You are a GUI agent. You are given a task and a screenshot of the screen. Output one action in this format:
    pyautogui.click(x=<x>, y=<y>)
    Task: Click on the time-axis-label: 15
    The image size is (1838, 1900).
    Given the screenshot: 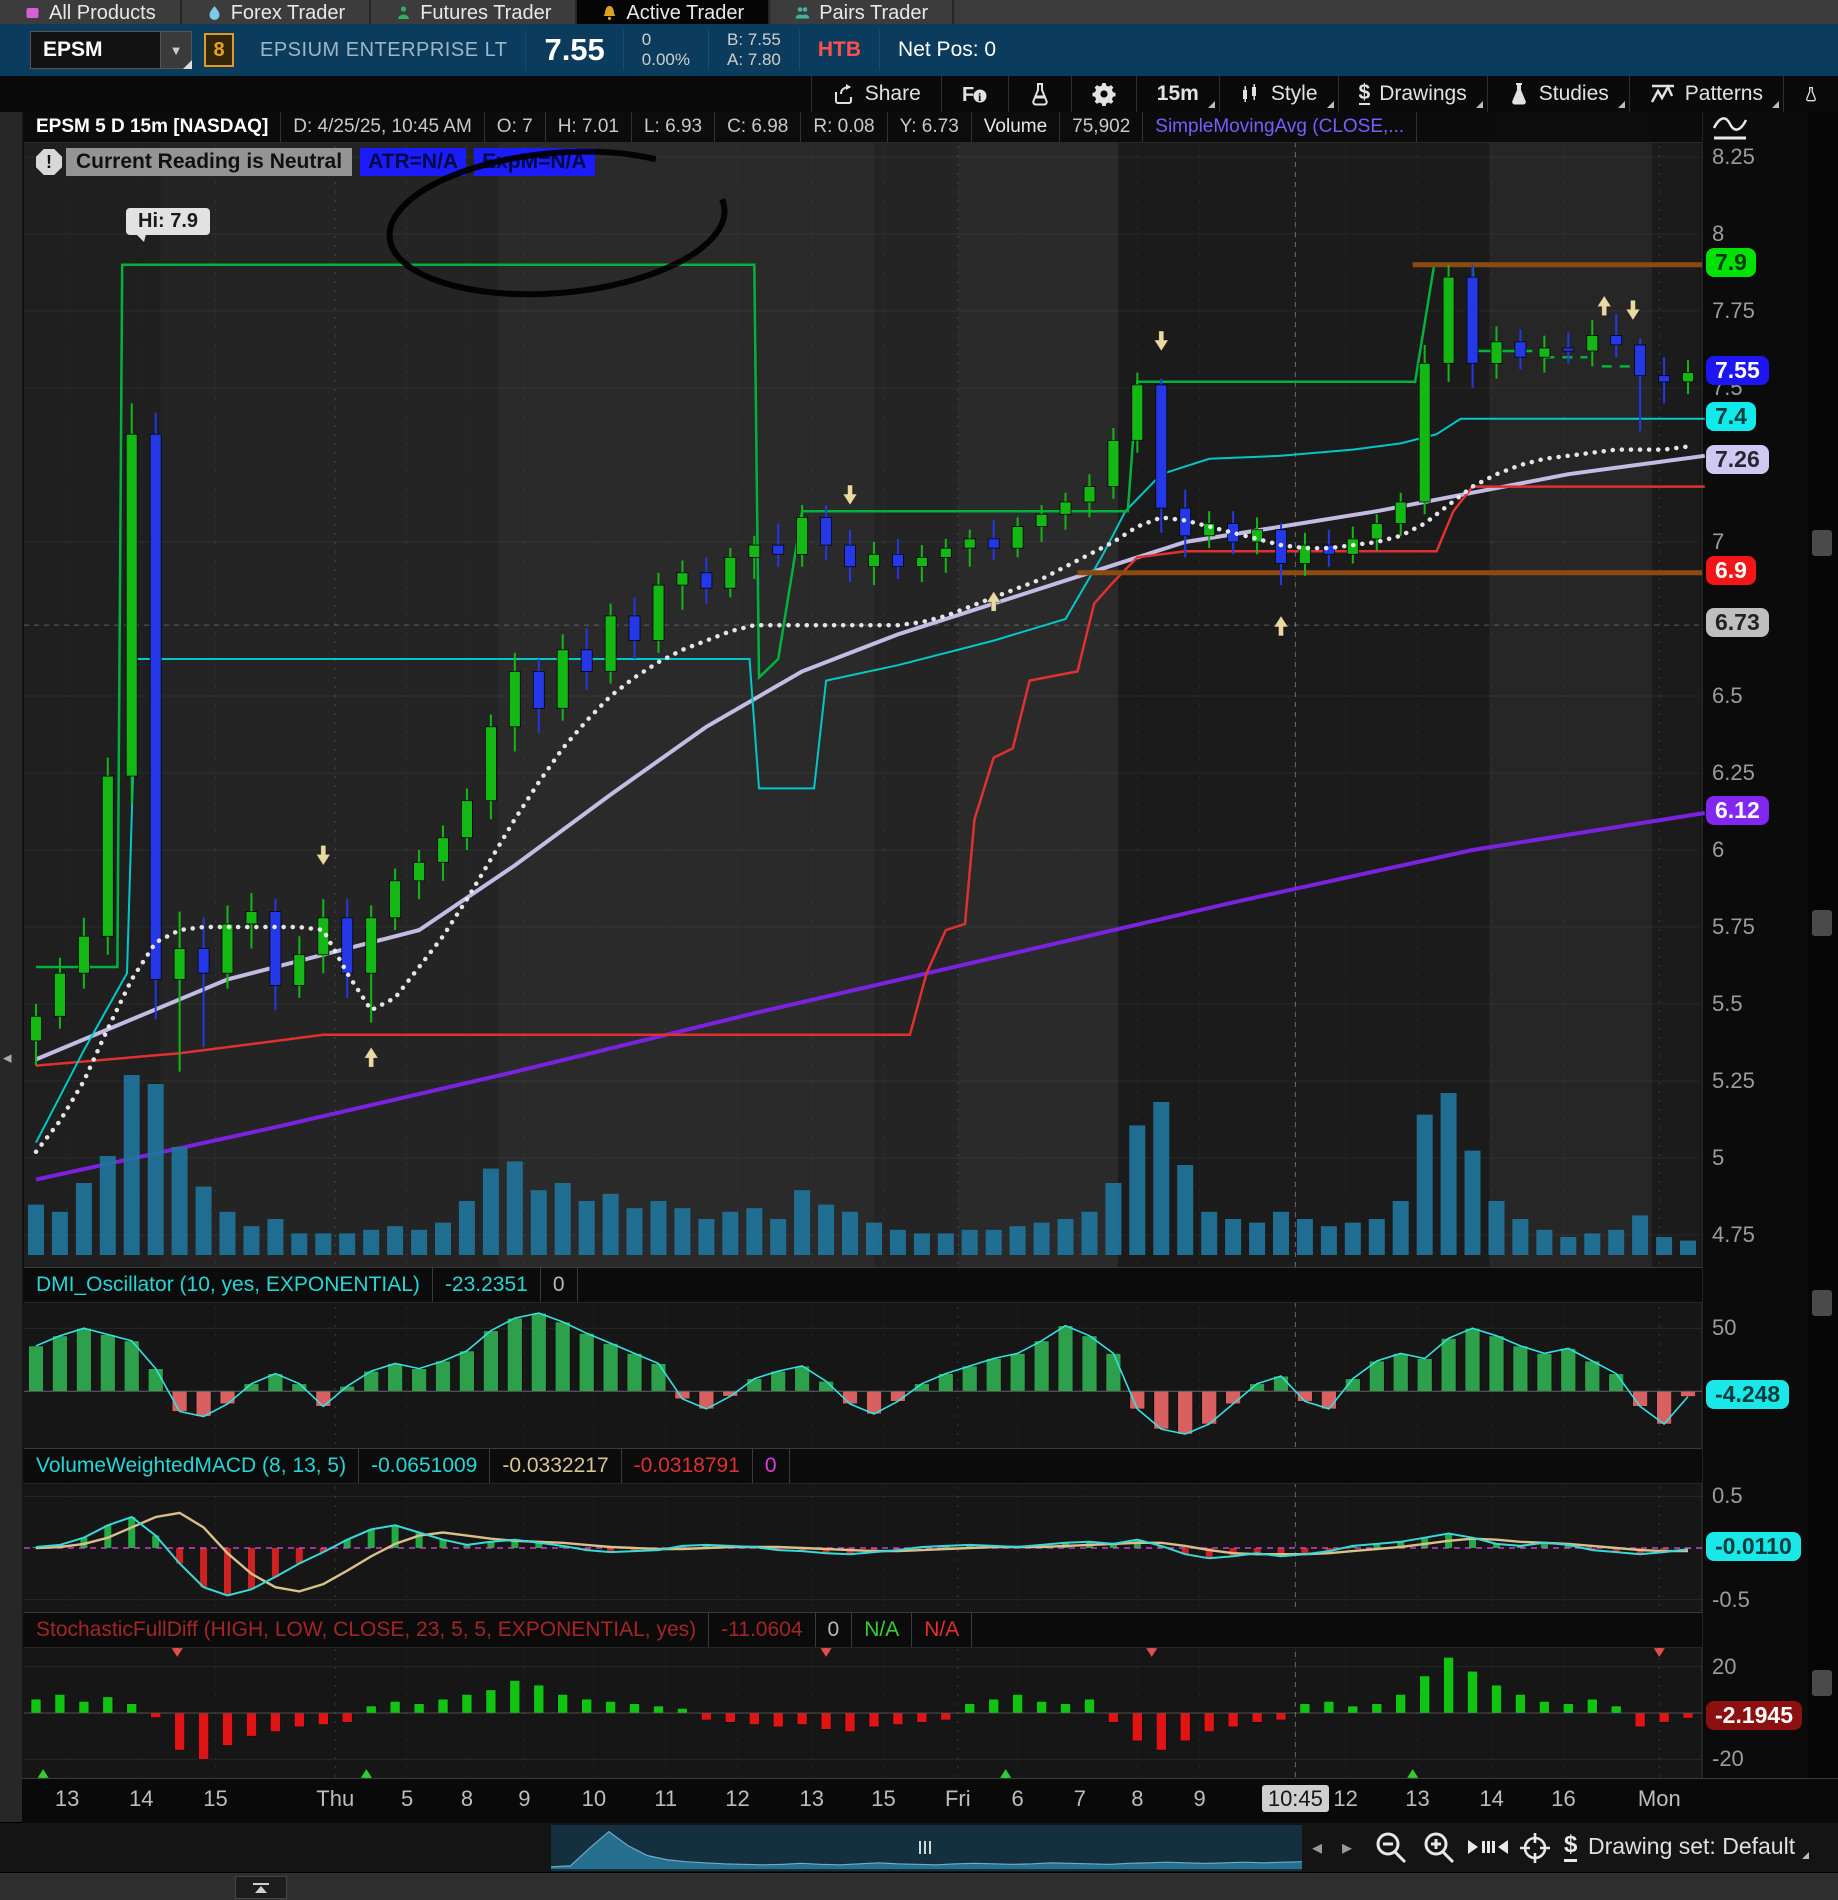 What is the action you would take?
    pyautogui.click(x=883, y=1798)
    